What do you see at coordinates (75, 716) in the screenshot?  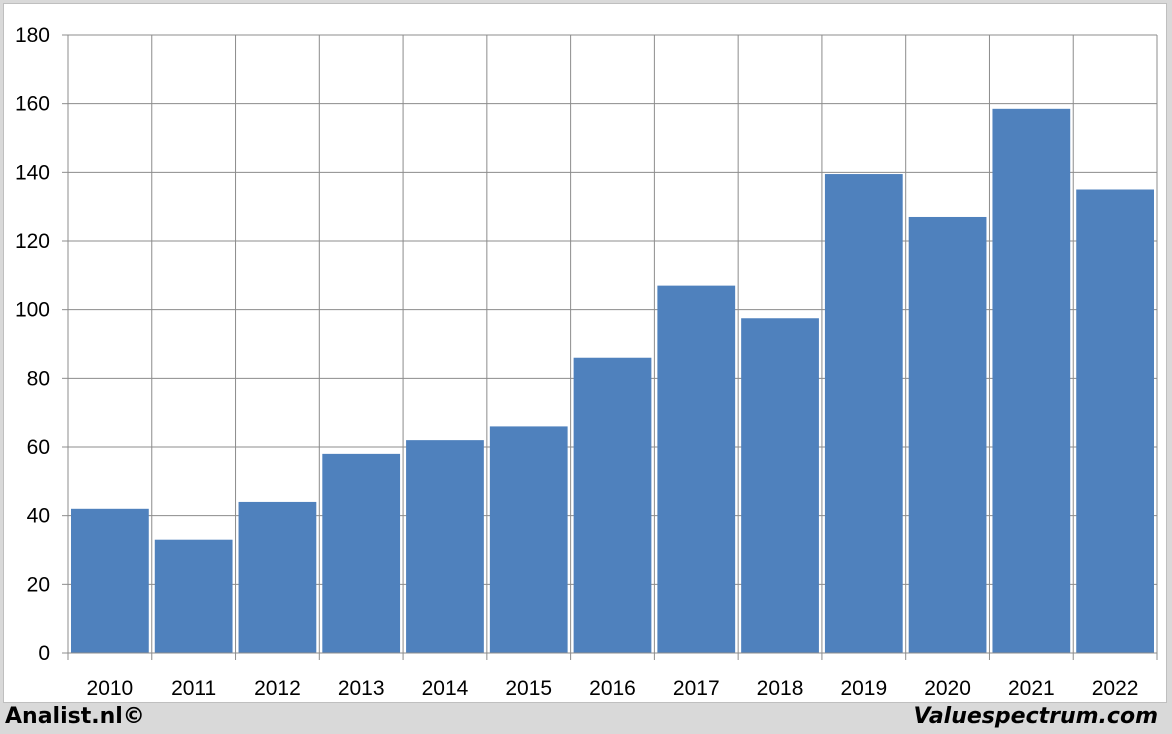 I see `analist-credit: Analist.nl©` at bounding box center [75, 716].